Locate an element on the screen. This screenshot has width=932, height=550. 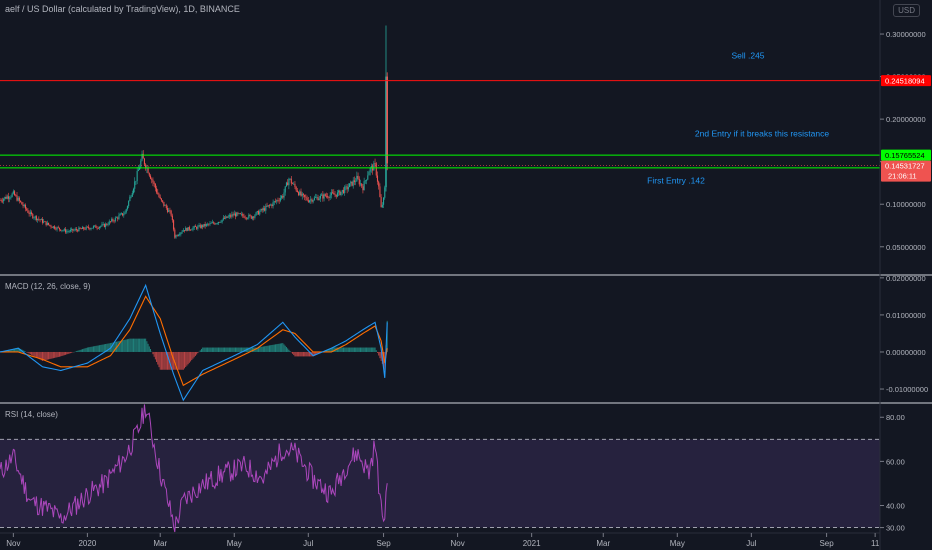
macd-pane is located at coordinates (194, 342).